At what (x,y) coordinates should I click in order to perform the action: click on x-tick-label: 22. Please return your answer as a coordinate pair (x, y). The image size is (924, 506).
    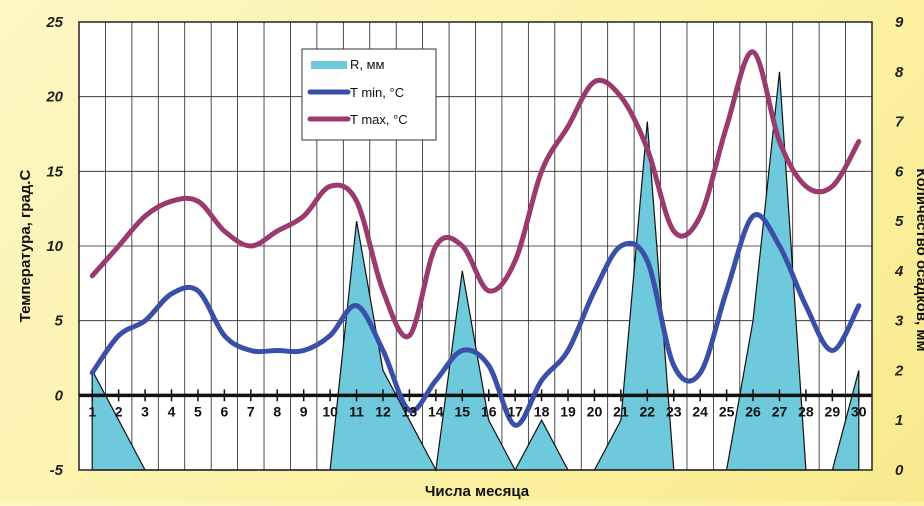
    Looking at the image, I should click on (648, 411).